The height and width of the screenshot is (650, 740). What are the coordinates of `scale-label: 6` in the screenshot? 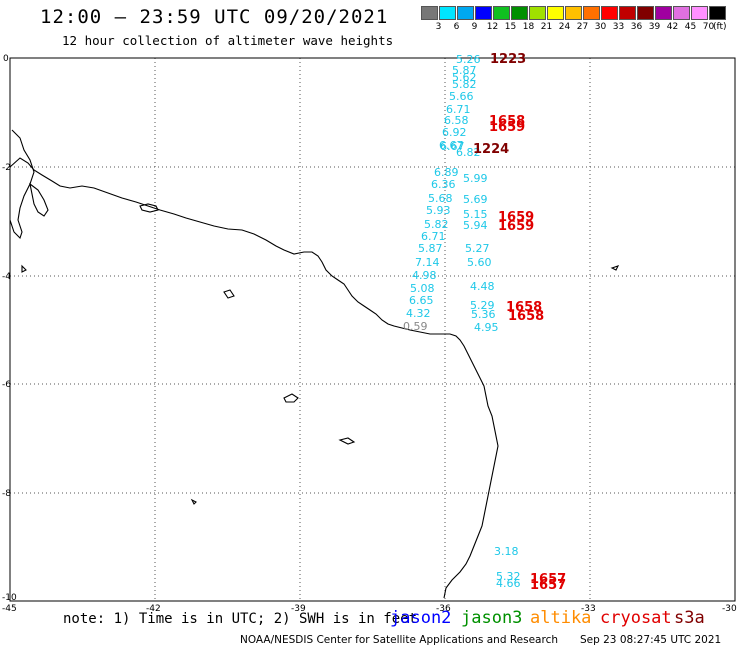 It's located at (456, 27).